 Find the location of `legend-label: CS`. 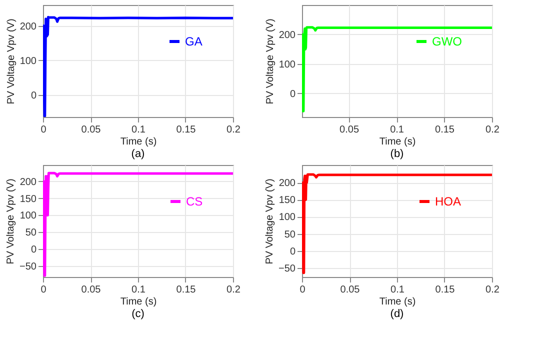

legend-label: CS is located at coordinates (194, 201).